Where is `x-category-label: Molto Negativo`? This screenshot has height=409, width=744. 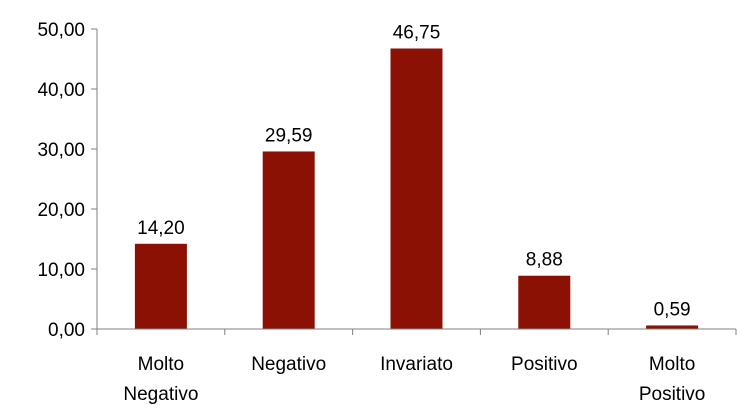 x-category-label: Molto Negativo is located at coordinates (160, 379).